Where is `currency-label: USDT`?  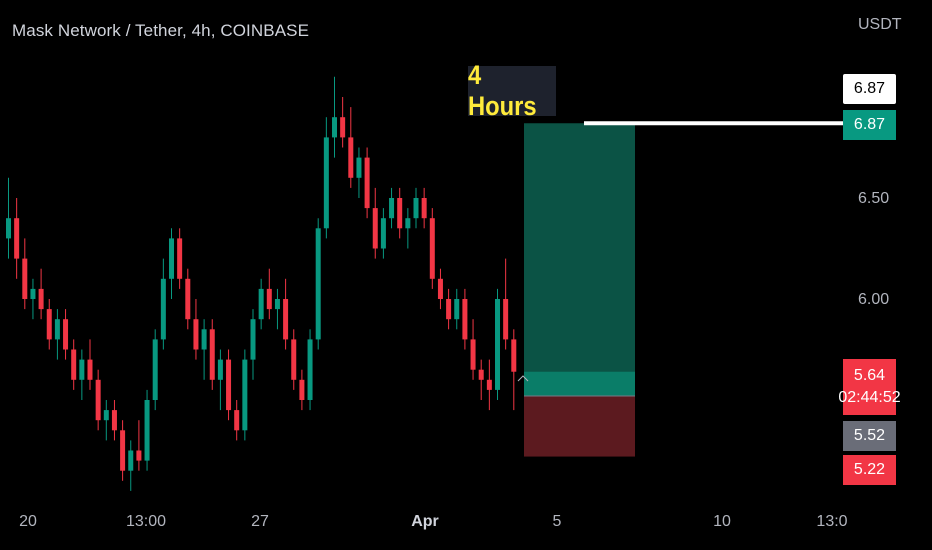 currency-label: USDT is located at coordinates (880, 24).